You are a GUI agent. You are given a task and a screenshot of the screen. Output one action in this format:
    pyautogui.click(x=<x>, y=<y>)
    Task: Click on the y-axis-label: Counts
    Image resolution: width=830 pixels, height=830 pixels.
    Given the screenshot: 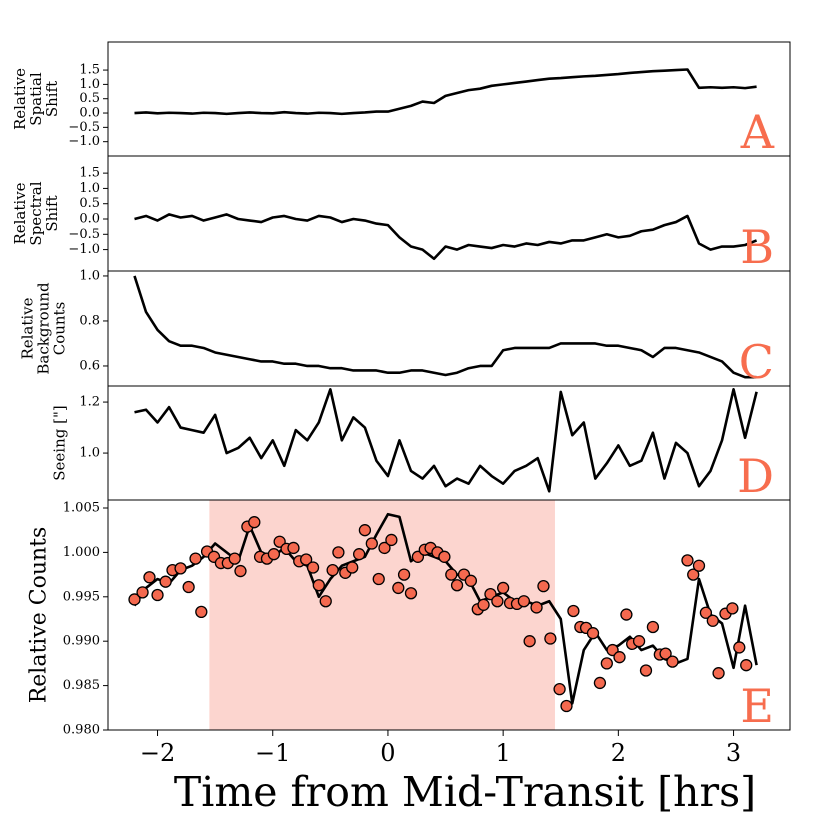 What is the action you would take?
    pyautogui.click(x=60, y=329)
    